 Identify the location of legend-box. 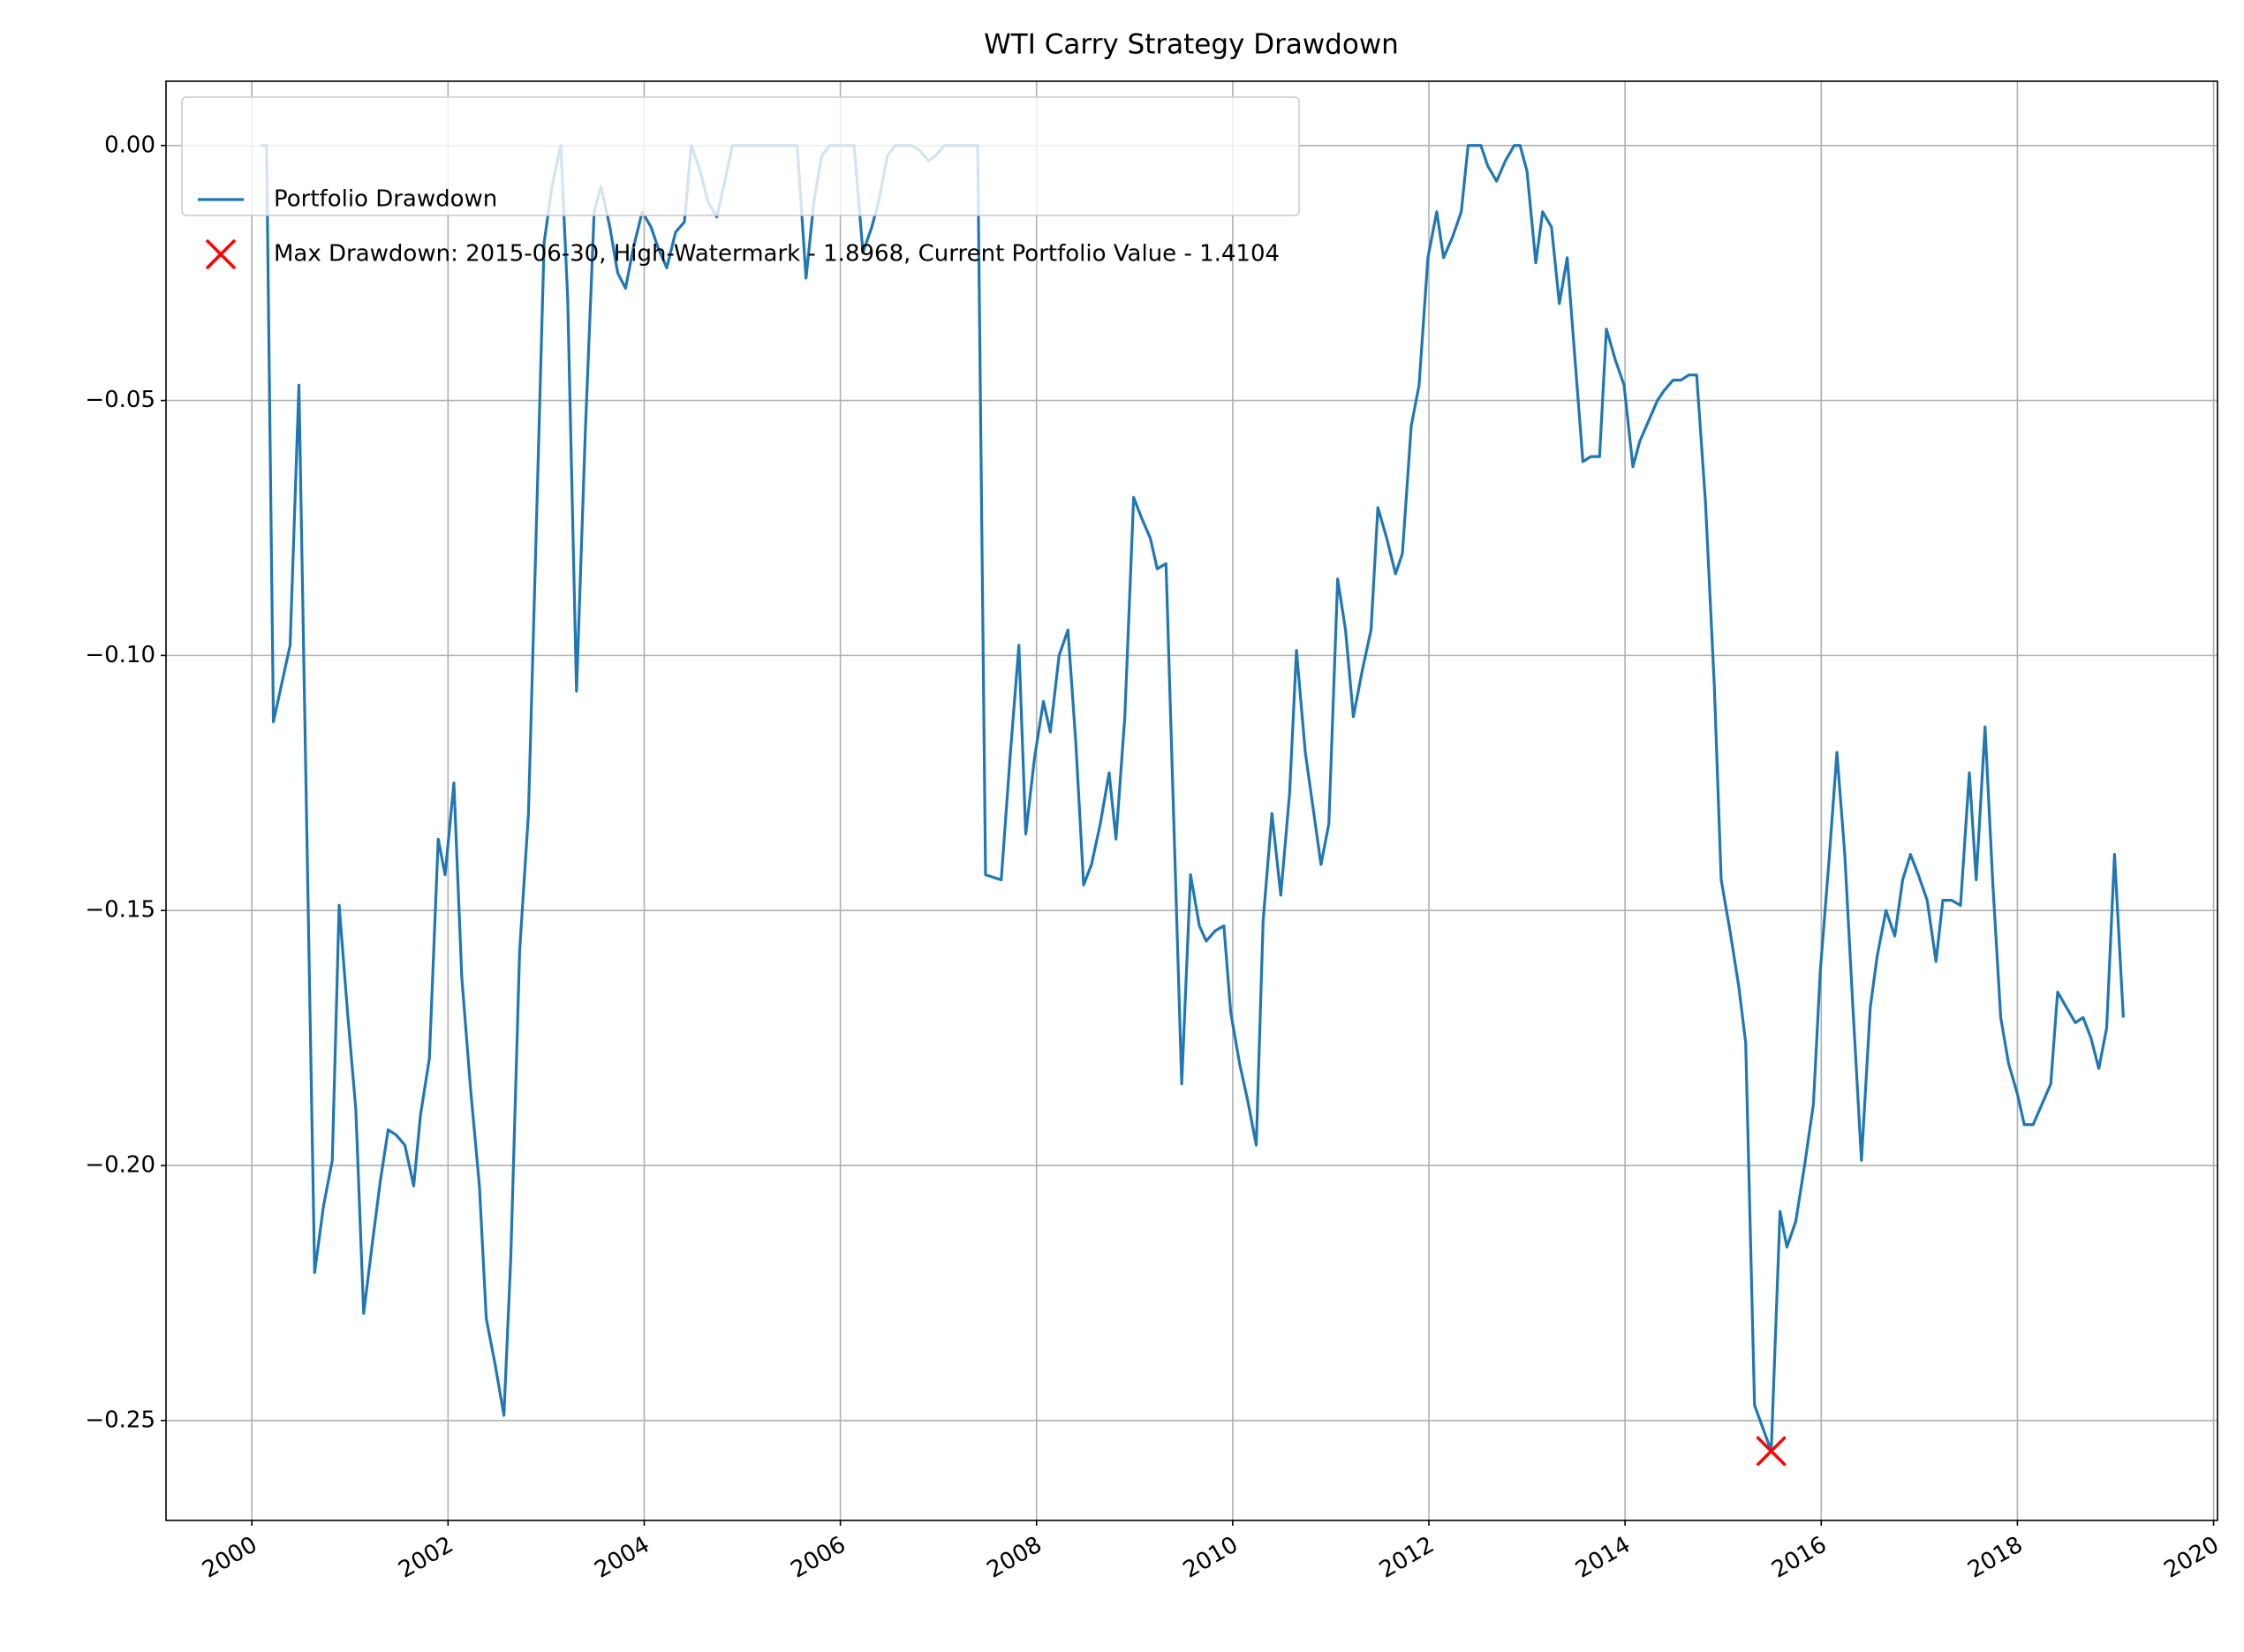
(740, 156).